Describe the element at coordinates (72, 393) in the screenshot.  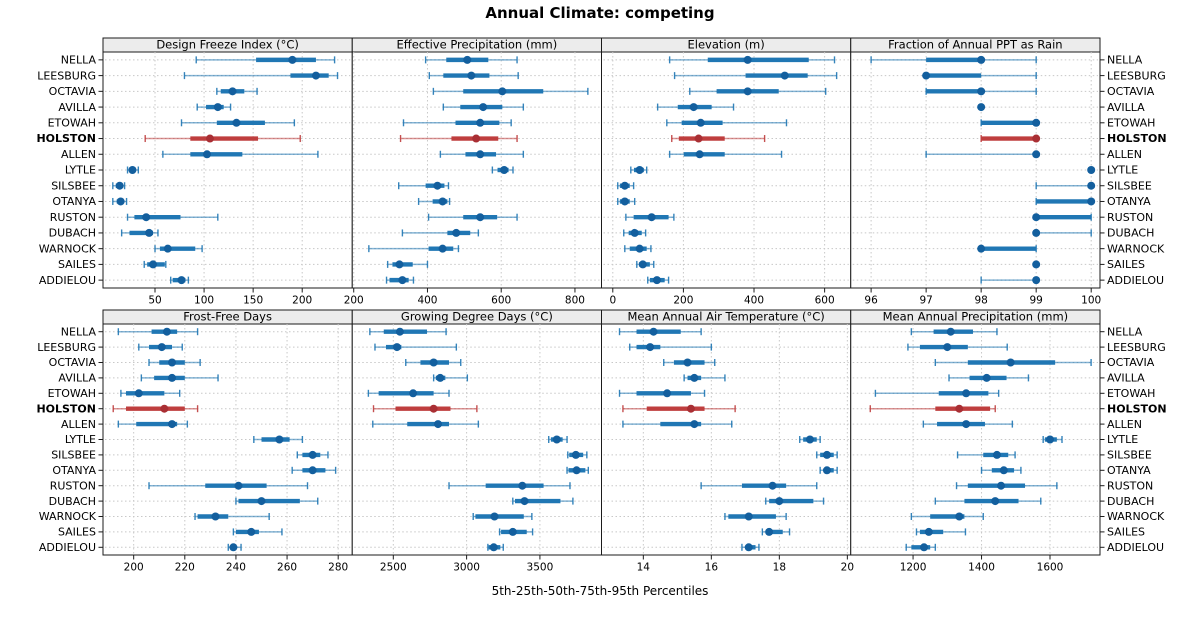
I see `station-label-left: ETOWAH` at that location.